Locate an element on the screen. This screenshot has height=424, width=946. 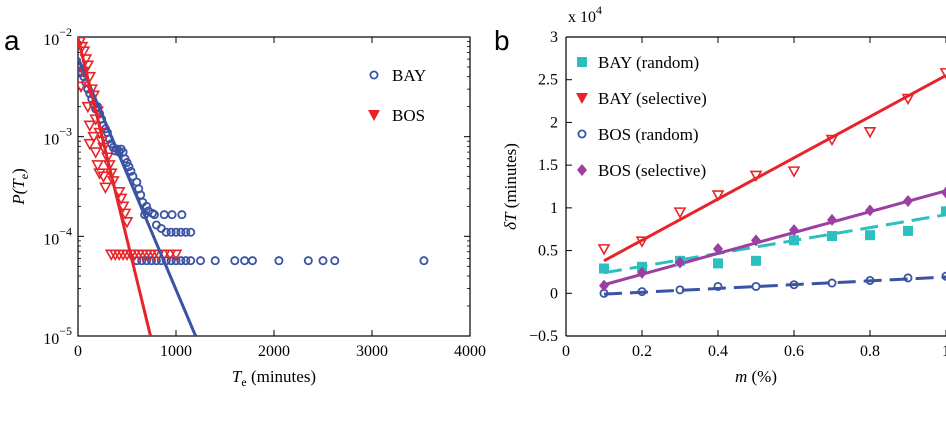
y-axis-label: δT (minutes) is located at coordinates (510, 186).